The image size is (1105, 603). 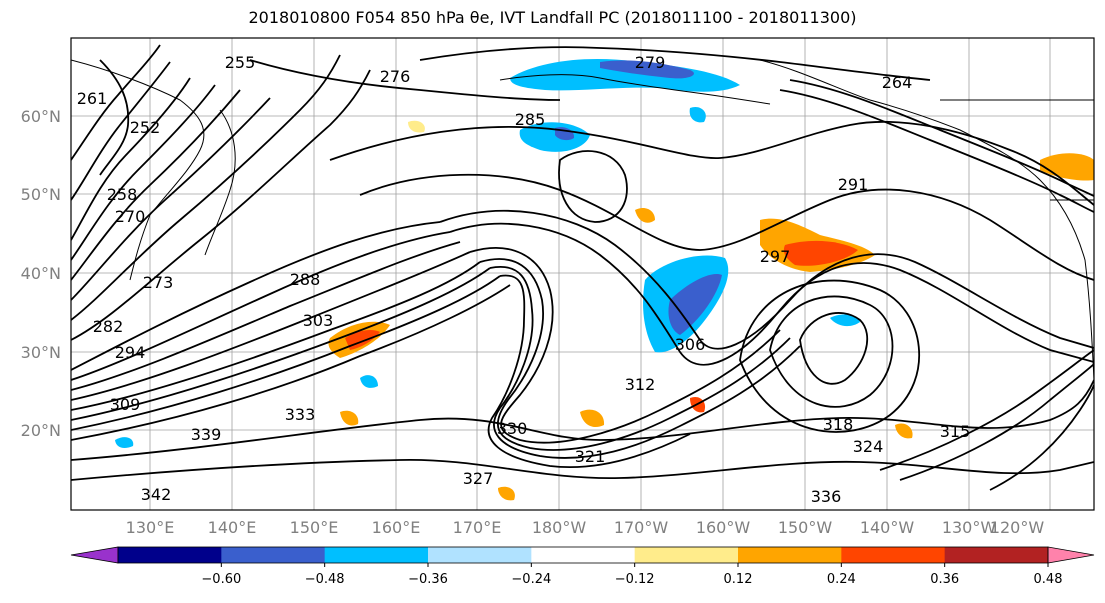 What do you see at coordinates (530, 119) in the screenshot?
I see `contour-label: 285` at bounding box center [530, 119].